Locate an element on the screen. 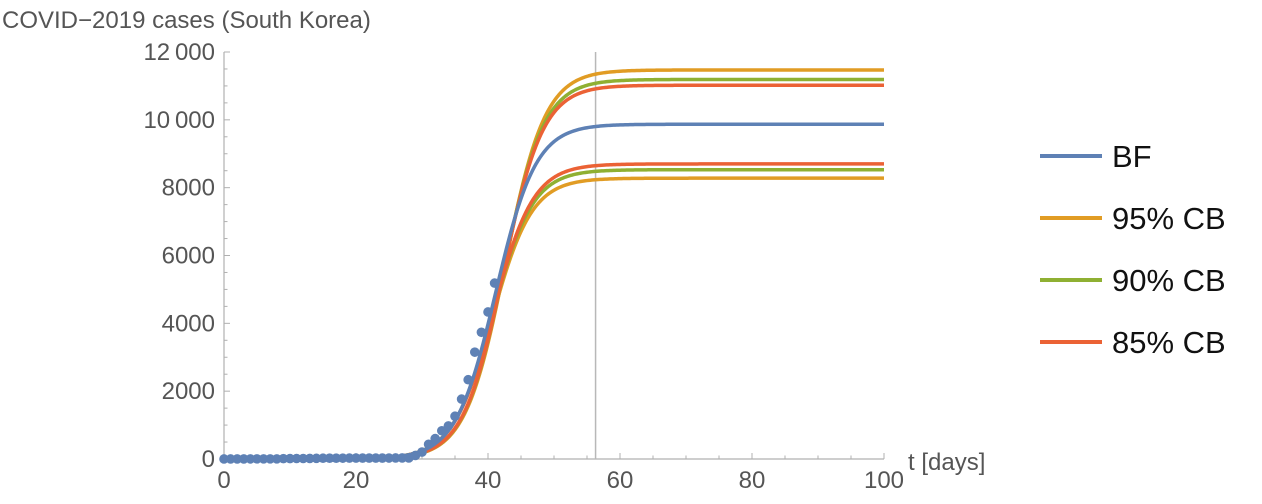 The image size is (1262, 504). legend: BF 95% CB 90% CB 85% CB is located at coordinates (1133, 249).